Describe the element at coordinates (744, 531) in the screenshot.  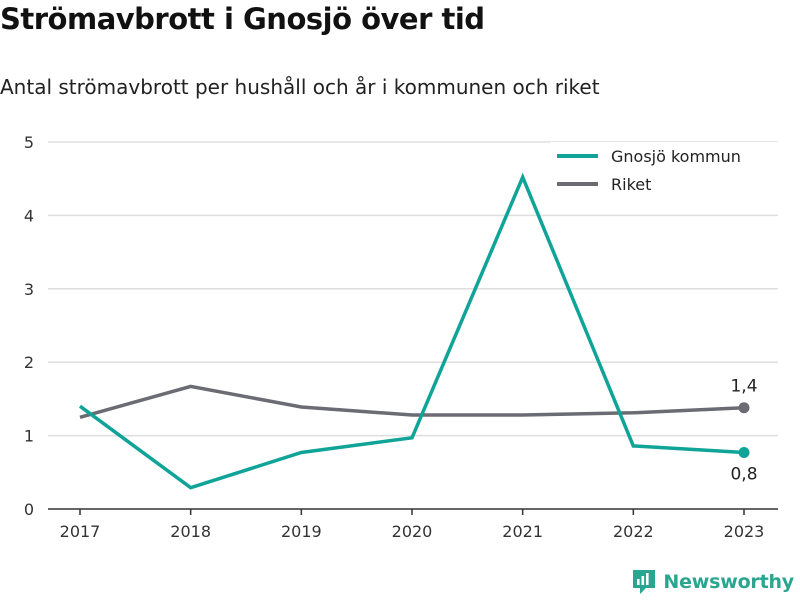
I see `x-tick-label: 2023` at that location.